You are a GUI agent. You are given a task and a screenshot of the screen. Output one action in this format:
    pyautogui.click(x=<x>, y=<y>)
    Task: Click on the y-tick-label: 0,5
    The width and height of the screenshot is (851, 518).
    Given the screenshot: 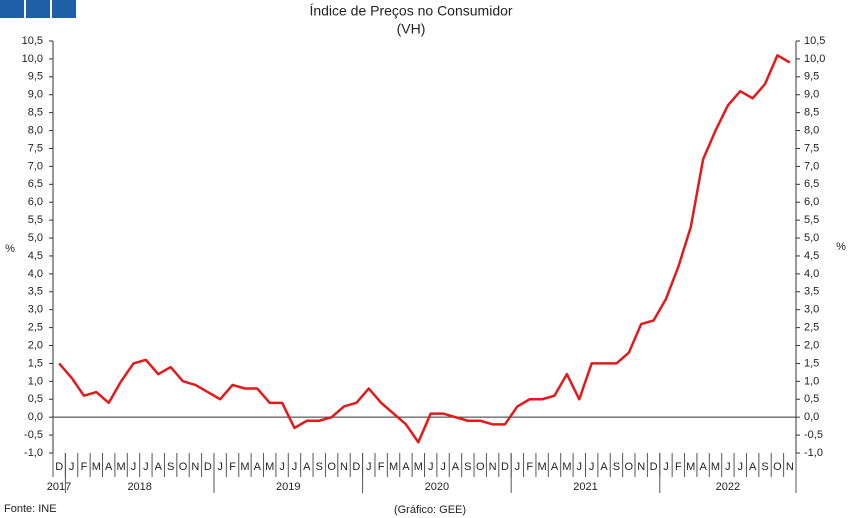 What is the action you would take?
    pyautogui.click(x=35, y=399)
    